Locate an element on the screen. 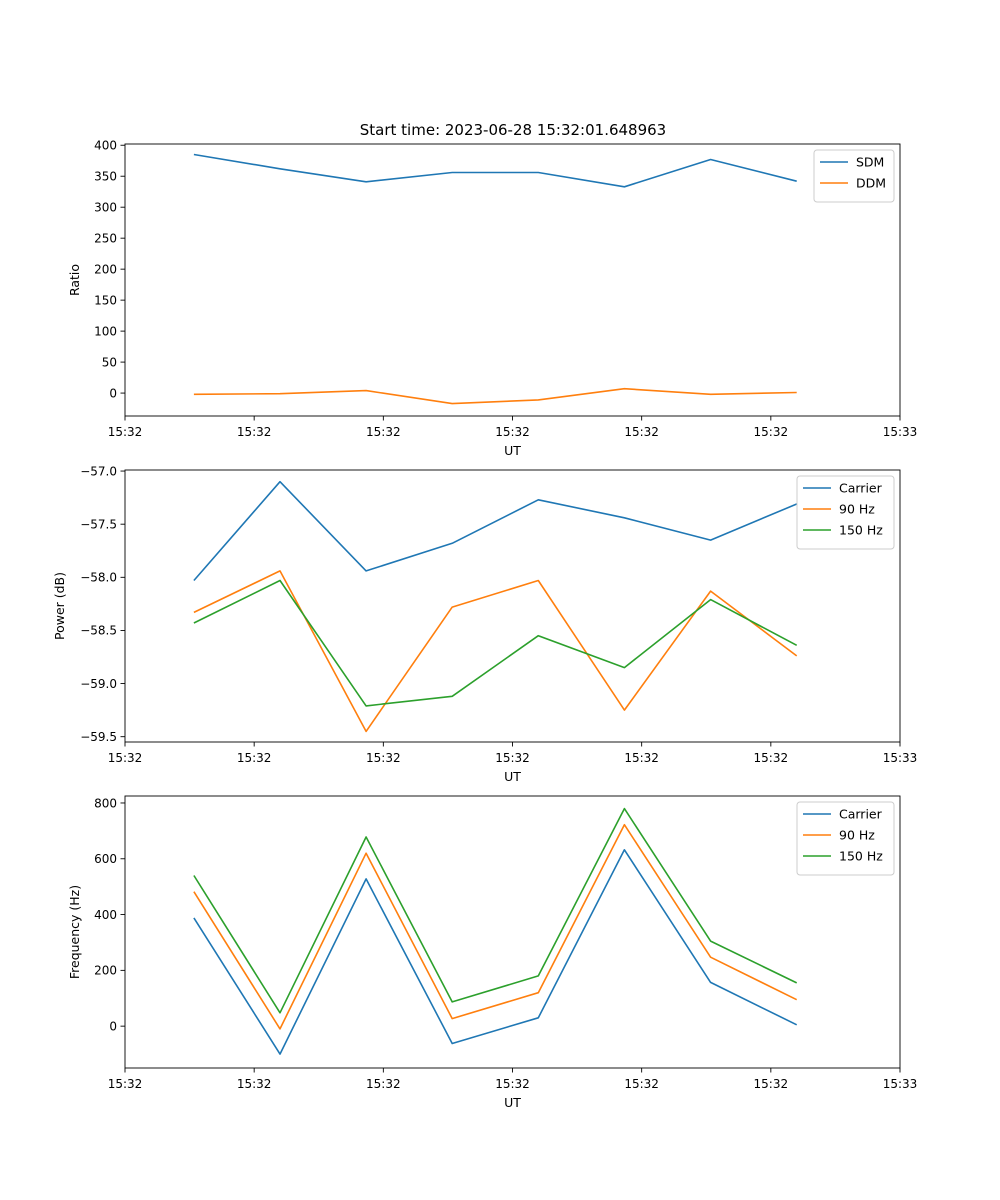 Image resolution: width=1000 pixels, height=1200 pixels. y-tick-label: −58.5 is located at coordinates (98, 631).